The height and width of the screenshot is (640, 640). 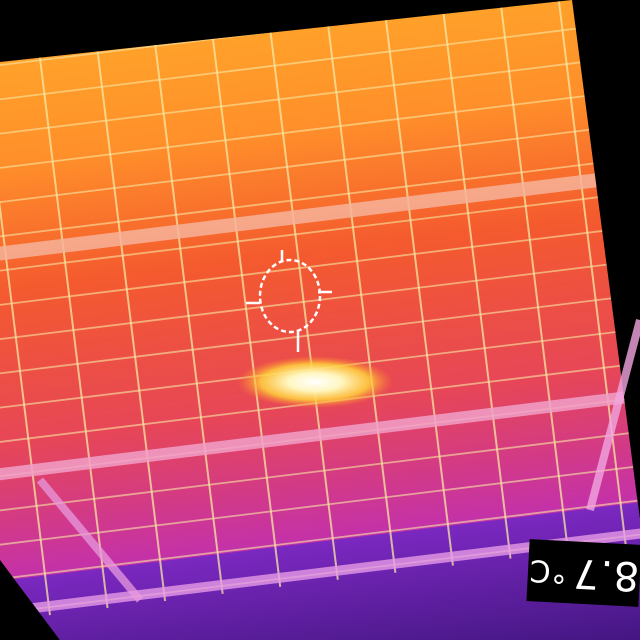 I want to click on support-strut-right, so click(x=613, y=415).